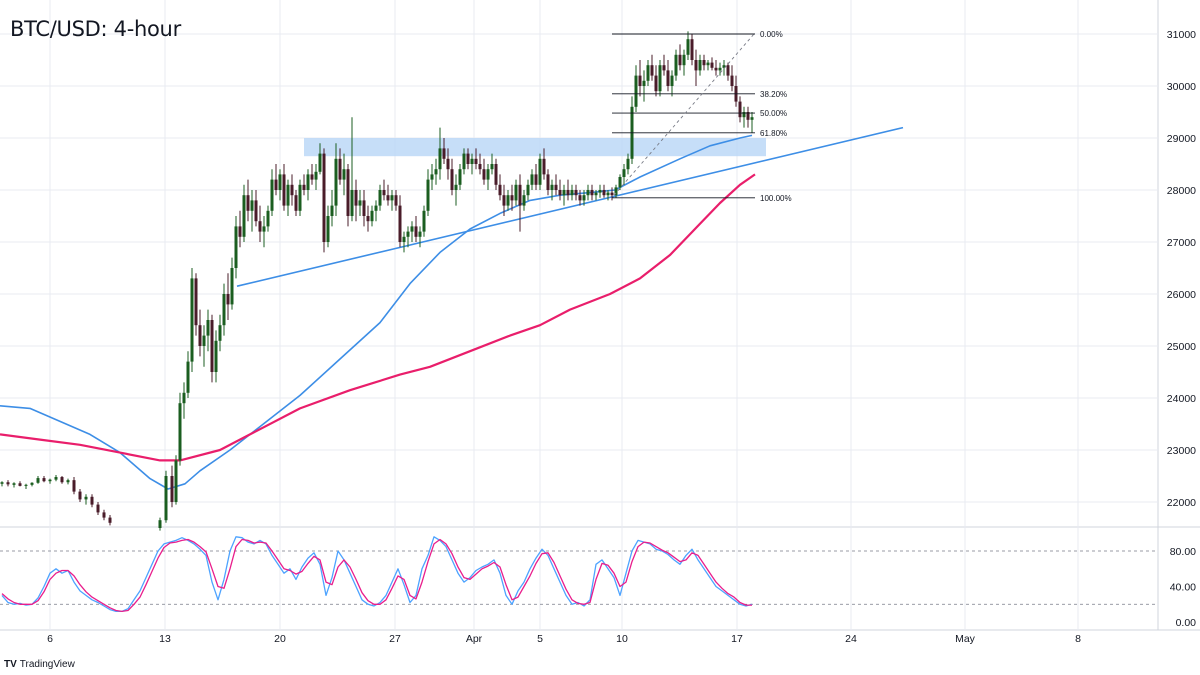  I want to click on x-tick-label: 6, so click(50, 639).